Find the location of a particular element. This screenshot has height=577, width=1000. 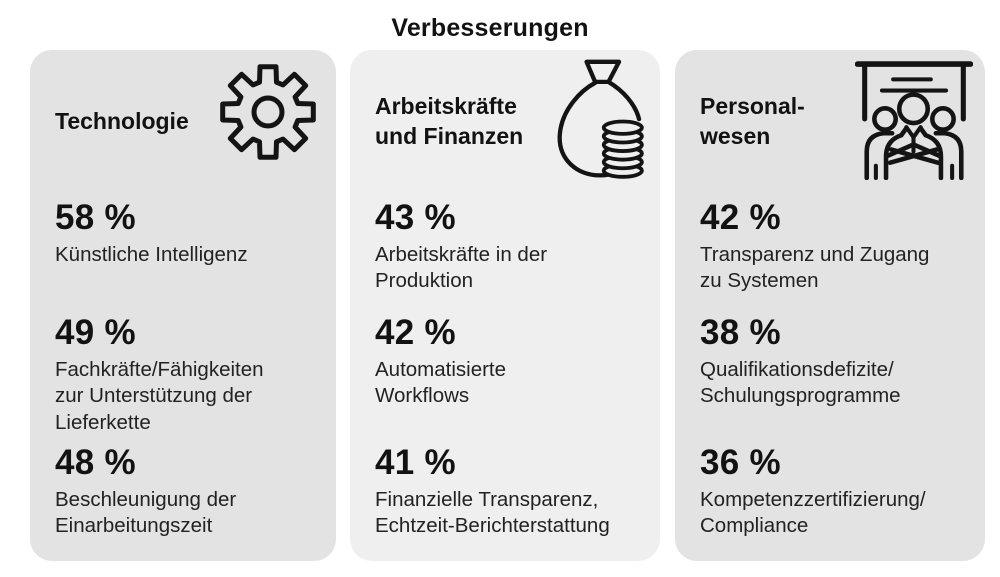

stat-block: 36 % Kompetenzzertifizierung/ Compliance is located at coordinates (835, 491).